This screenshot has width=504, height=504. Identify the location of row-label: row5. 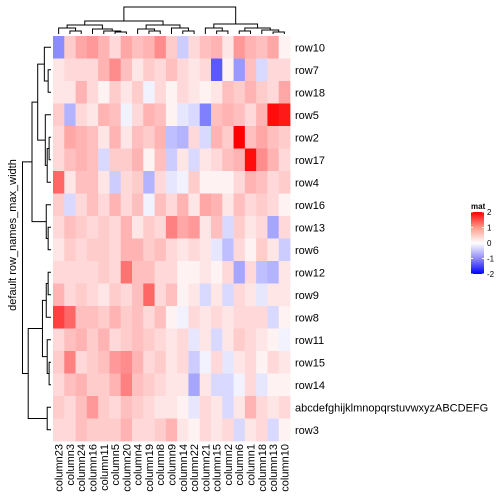
(307, 116).